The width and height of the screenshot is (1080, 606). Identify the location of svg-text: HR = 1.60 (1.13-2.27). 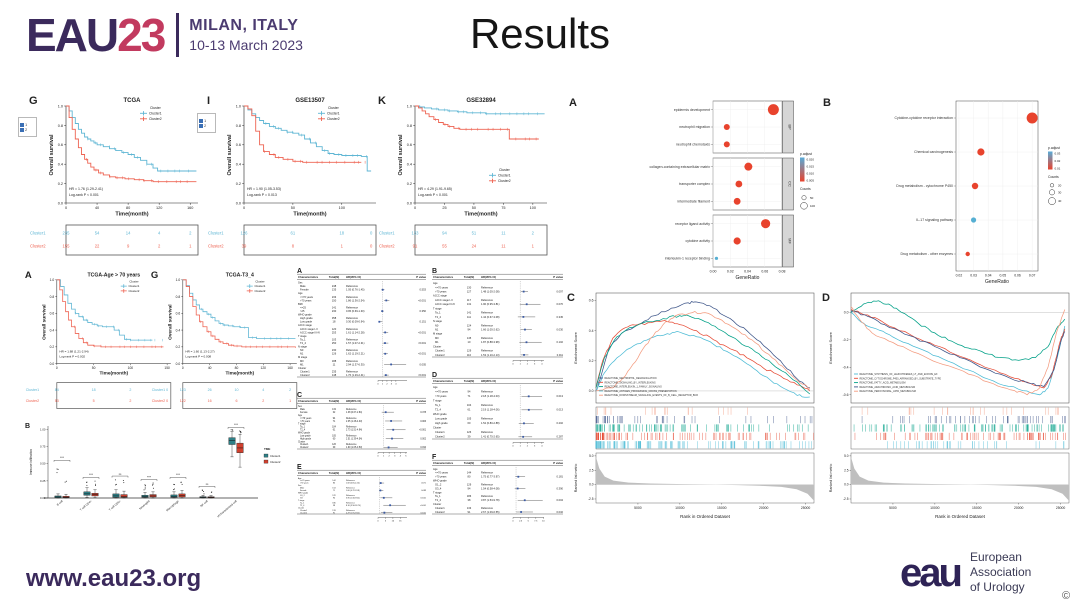
(199, 351).